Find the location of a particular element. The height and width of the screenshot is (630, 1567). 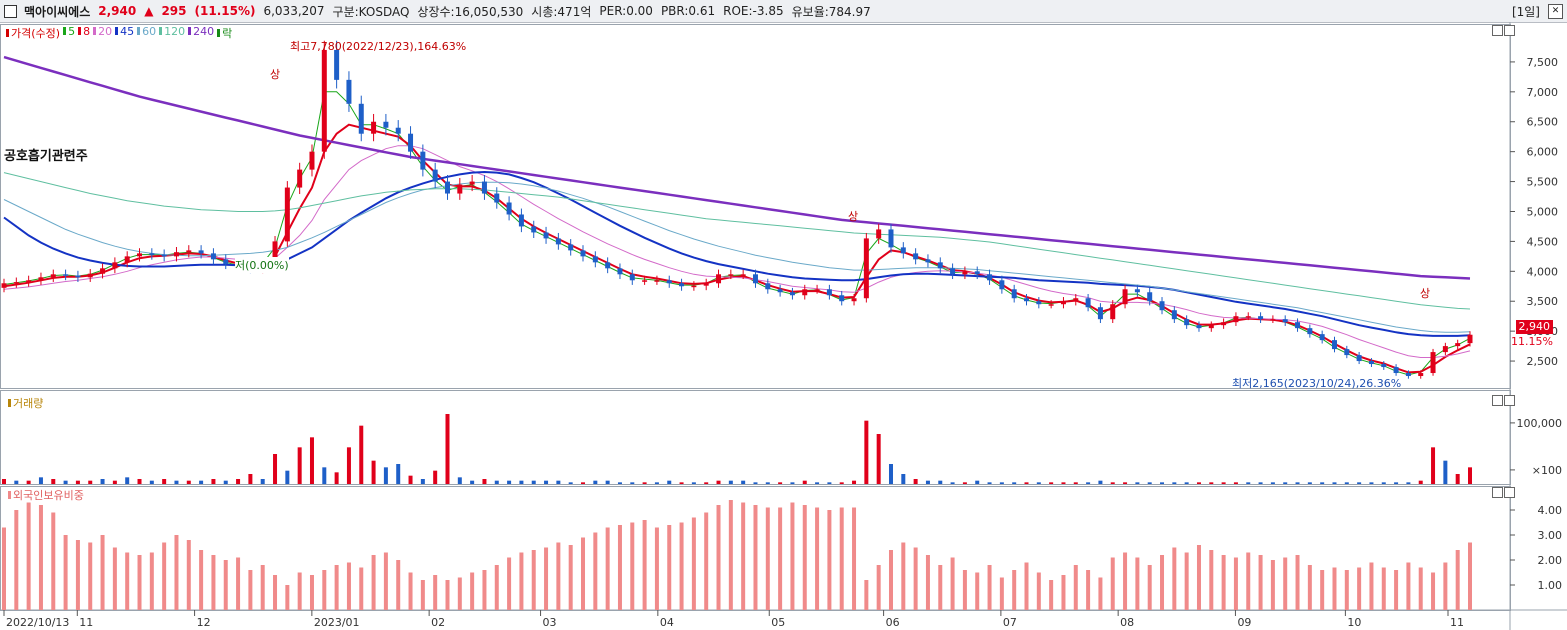

y-tick-label: 4,500 is located at coordinates (1543, 241).